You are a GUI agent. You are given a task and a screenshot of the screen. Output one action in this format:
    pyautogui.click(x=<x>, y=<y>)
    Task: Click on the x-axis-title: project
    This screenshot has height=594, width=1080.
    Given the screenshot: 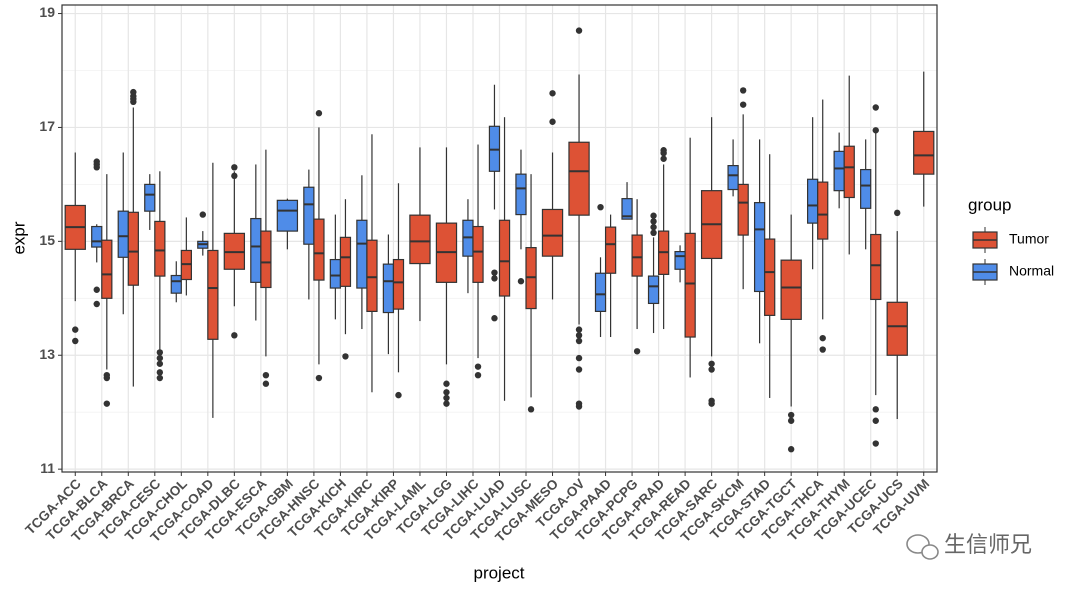 What is the action you would take?
    pyautogui.click(x=498, y=572)
    